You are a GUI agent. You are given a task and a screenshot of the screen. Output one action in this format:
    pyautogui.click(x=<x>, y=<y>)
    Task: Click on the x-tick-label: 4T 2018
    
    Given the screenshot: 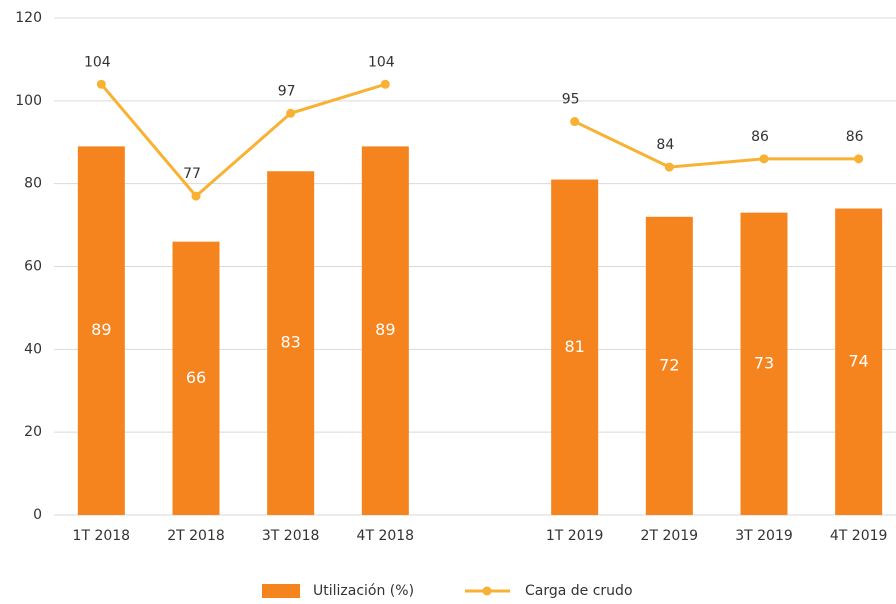 What is the action you would take?
    pyautogui.click(x=386, y=536)
    